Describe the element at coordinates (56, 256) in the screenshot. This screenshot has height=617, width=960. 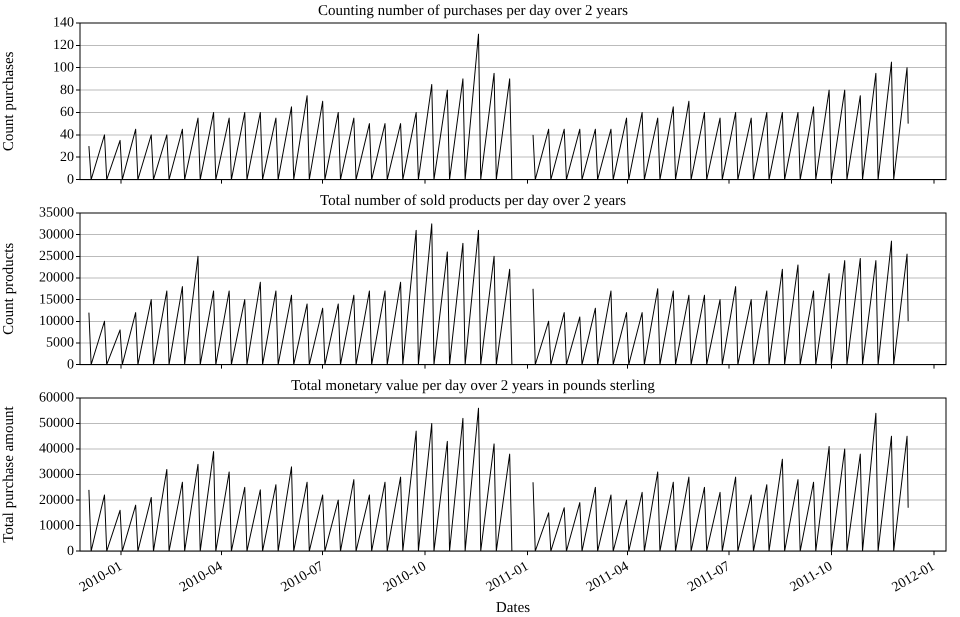
I see `y-tick-label: 25000` at that location.